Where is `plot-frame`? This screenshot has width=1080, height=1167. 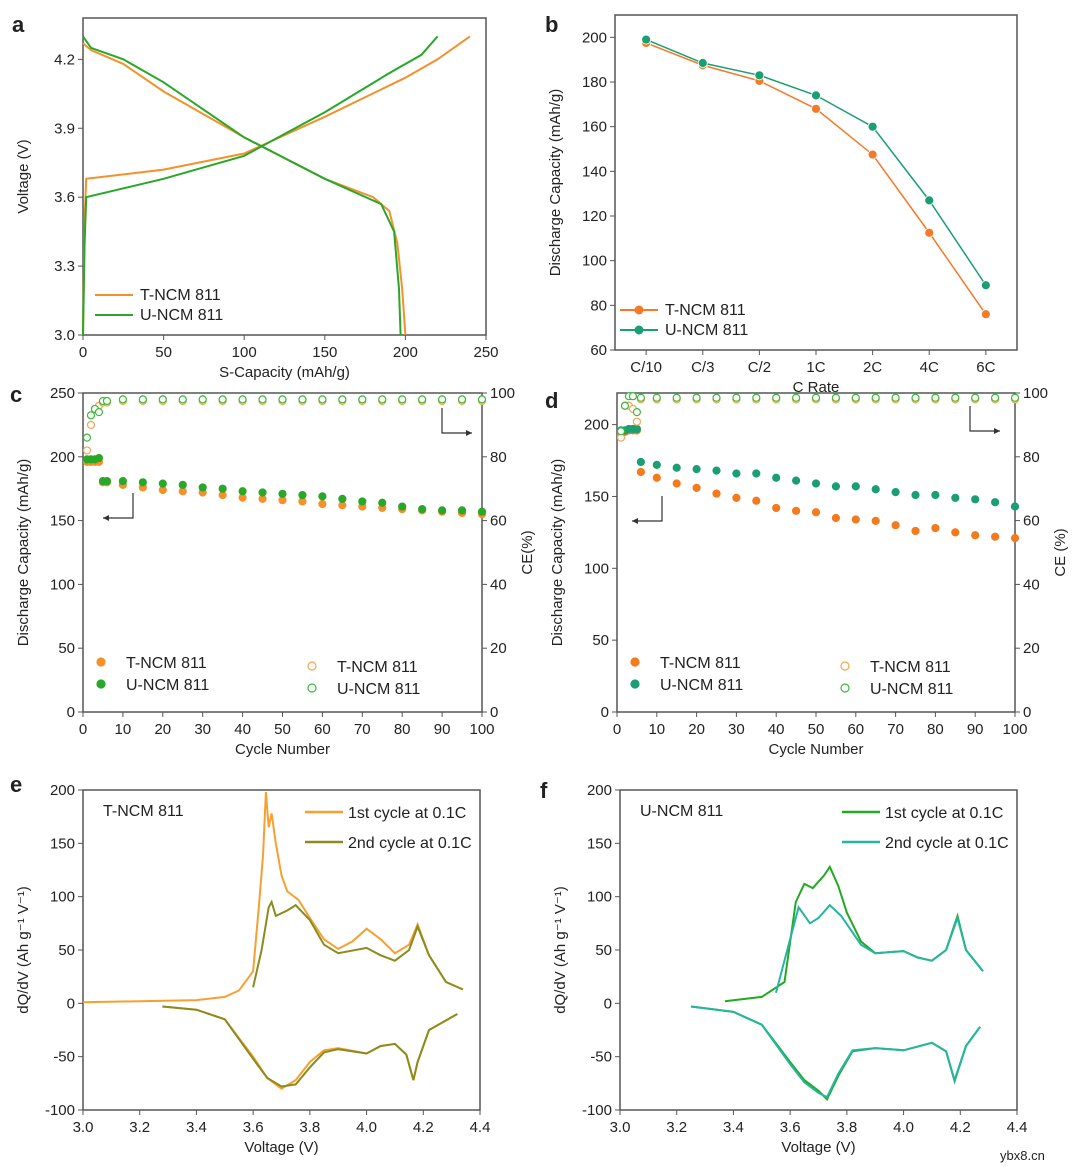 plot-frame is located at coordinates (284, 176).